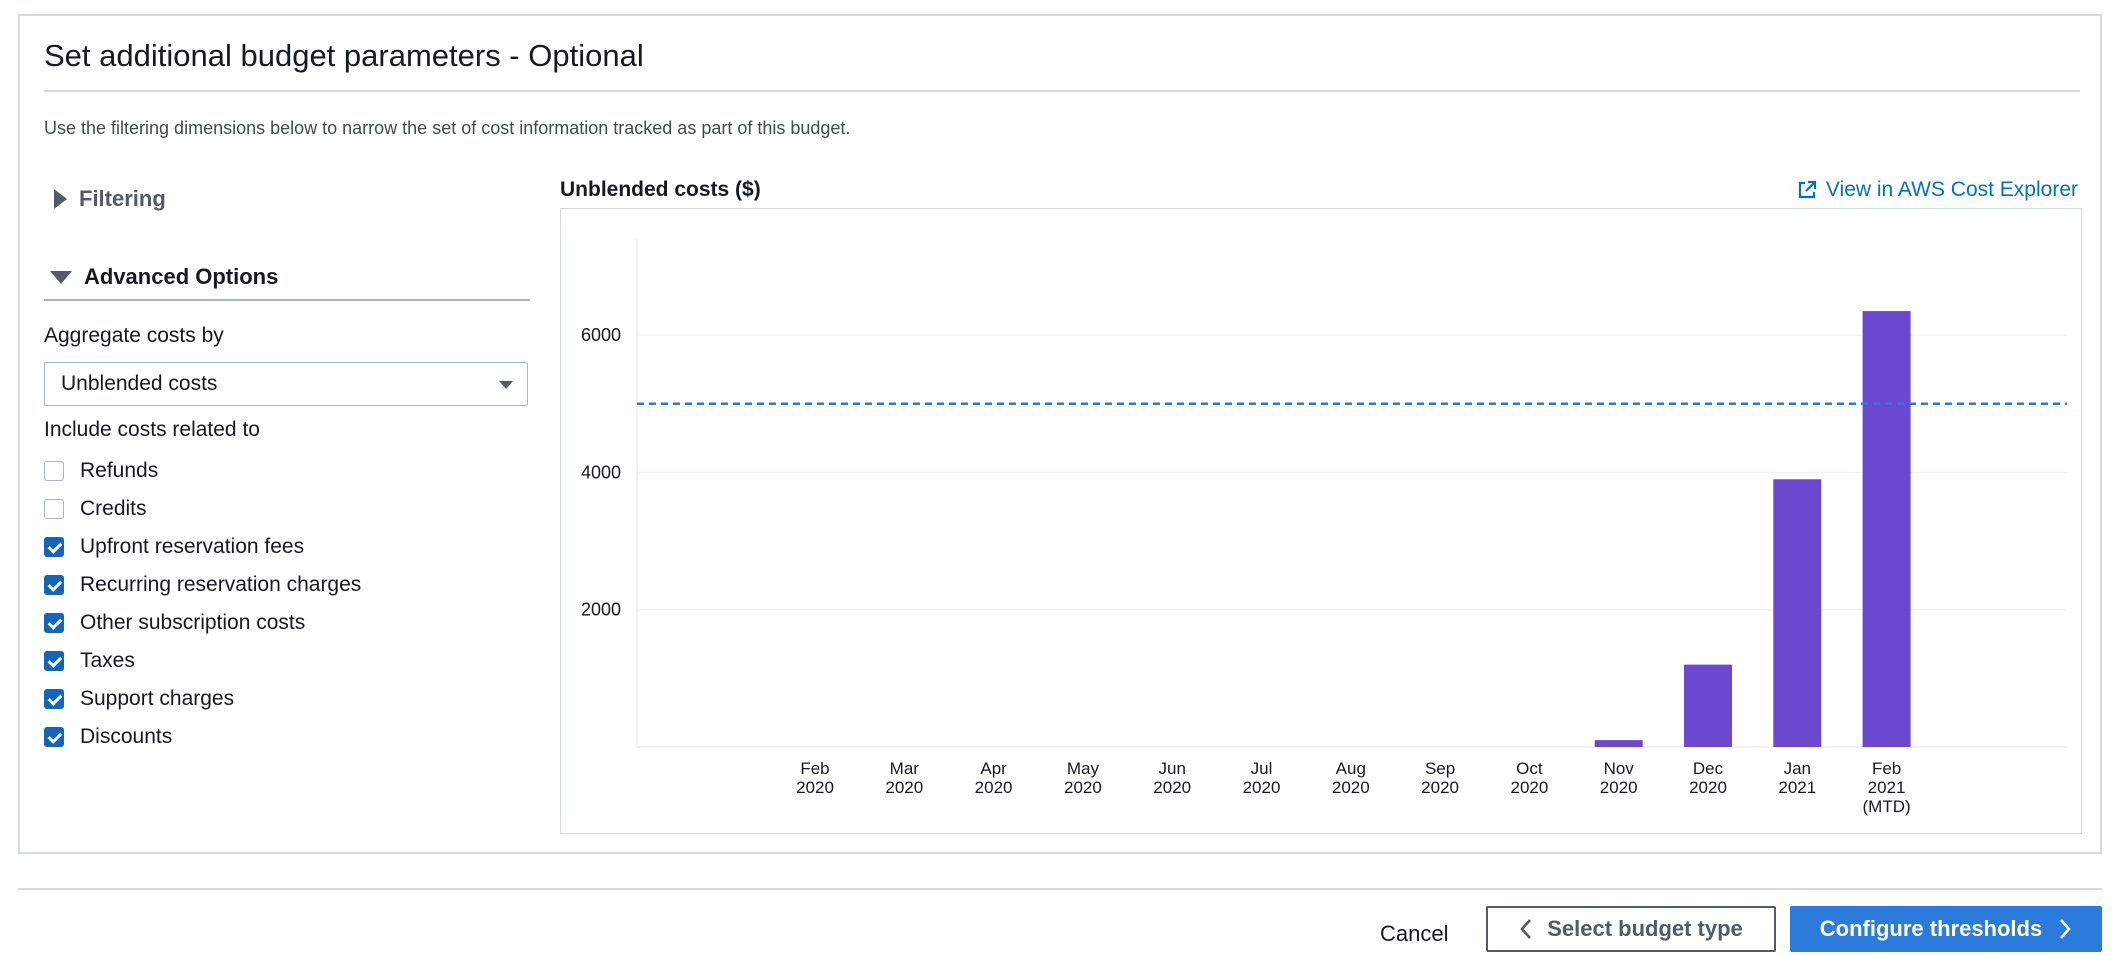 The width and height of the screenshot is (2122, 956). What do you see at coordinates (1619, 778) in the screenshot?
I see `x-tick-label: Nov 2020` at bounding box center [1619, 778].